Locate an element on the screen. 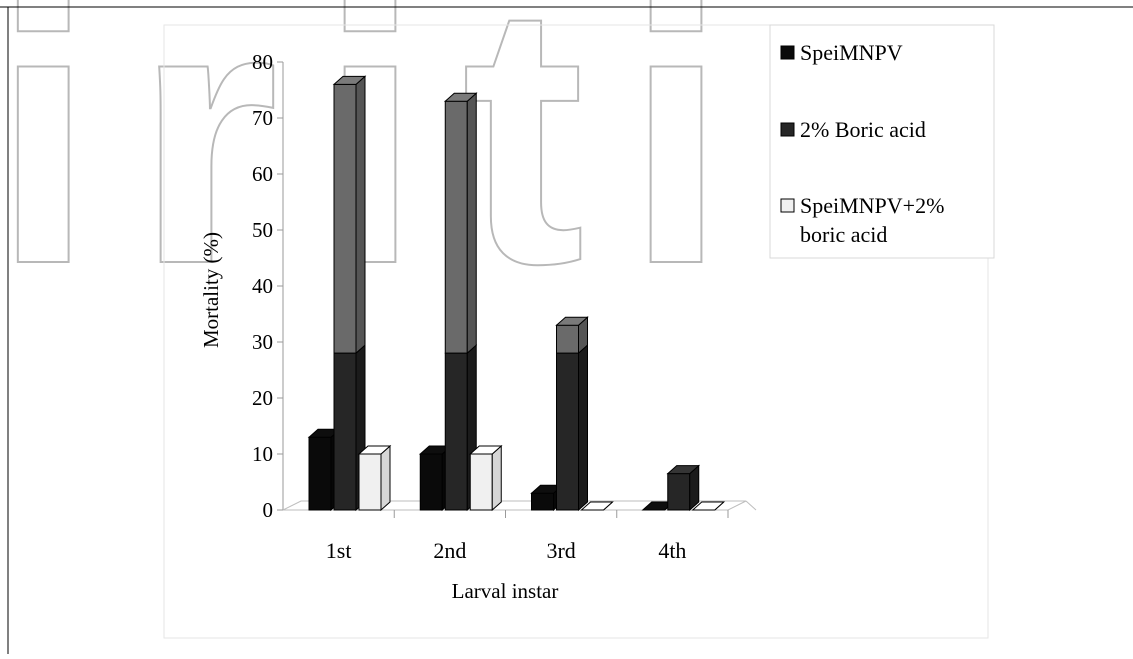 The image size is (1133, 659). y-tick-label: 10 is located at coordinates (262, 454).